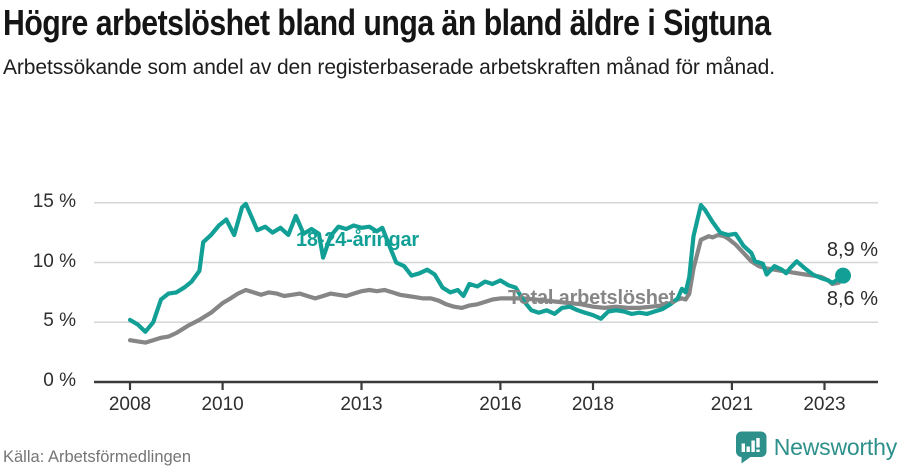 Image resolution: width=900 pixels, height=474 pixels. Describe the element at coordinates (593, 404) in the screenshot. I see `x-tick-label: 2018` at that location.